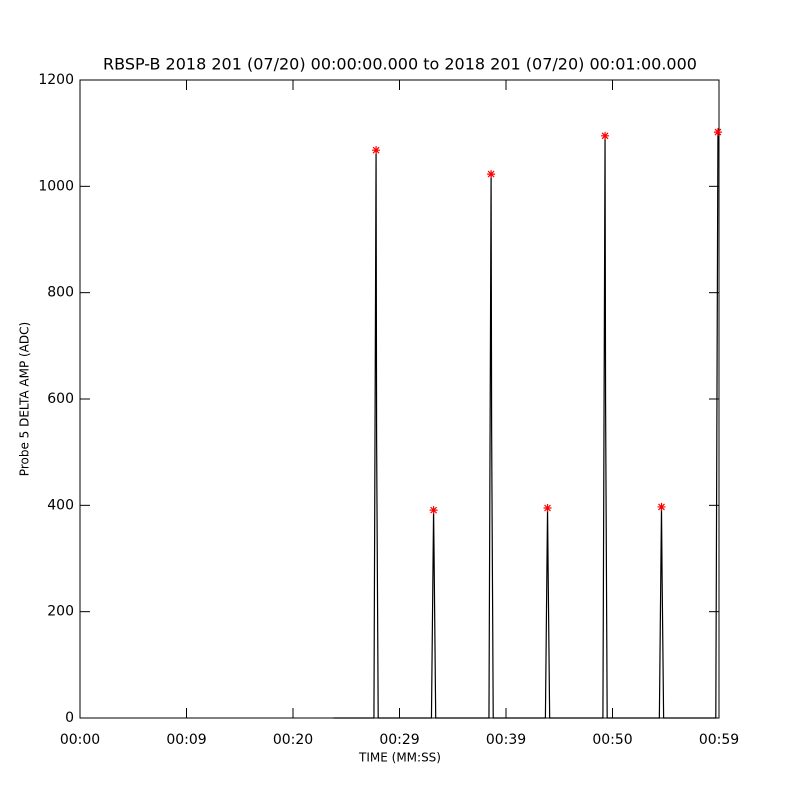  I want to click on y-tick-label: 600, so click(60, 399).